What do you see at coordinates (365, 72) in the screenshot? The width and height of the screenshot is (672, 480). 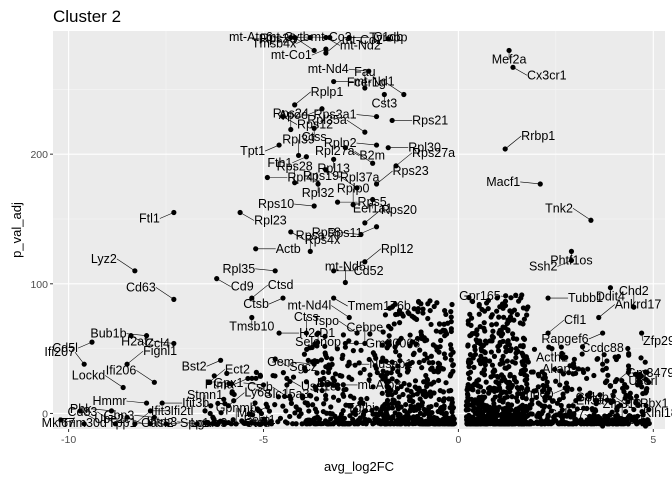 I see `gene-label: Fau` at bounding box center [365, 72].